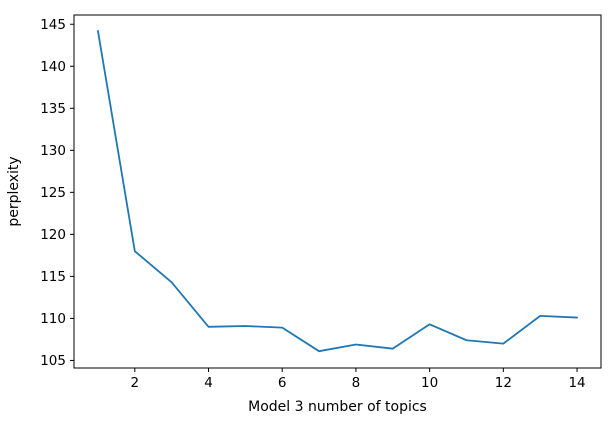 This screenshot has height=424, width=616. What do you see at coordinates (53, 193) in the screenshot?
I see `y-tick-label: 125` at bounding box center [53, 193].